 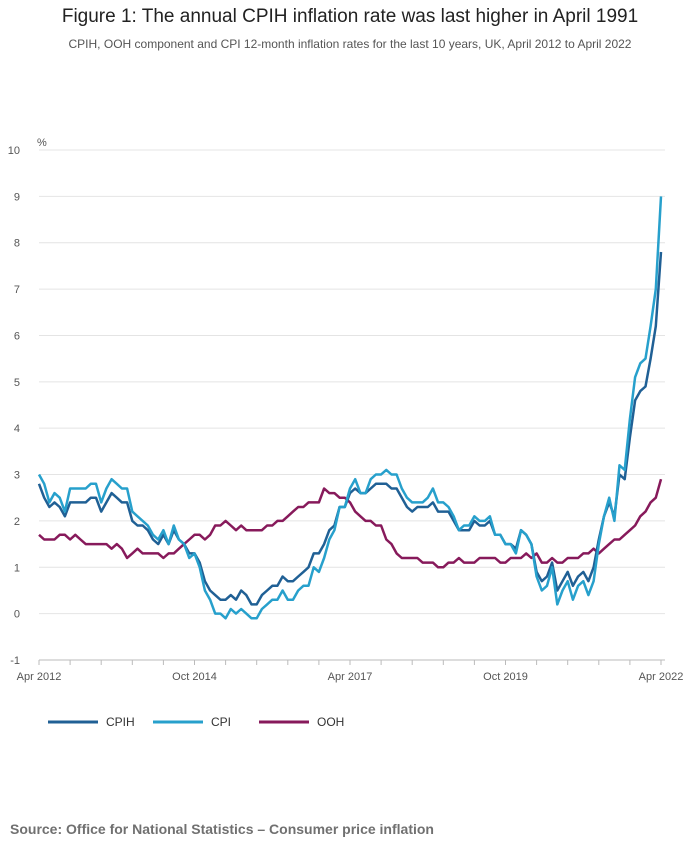 I want to click on y-tick-label: 2, so click(x=17, y=522).